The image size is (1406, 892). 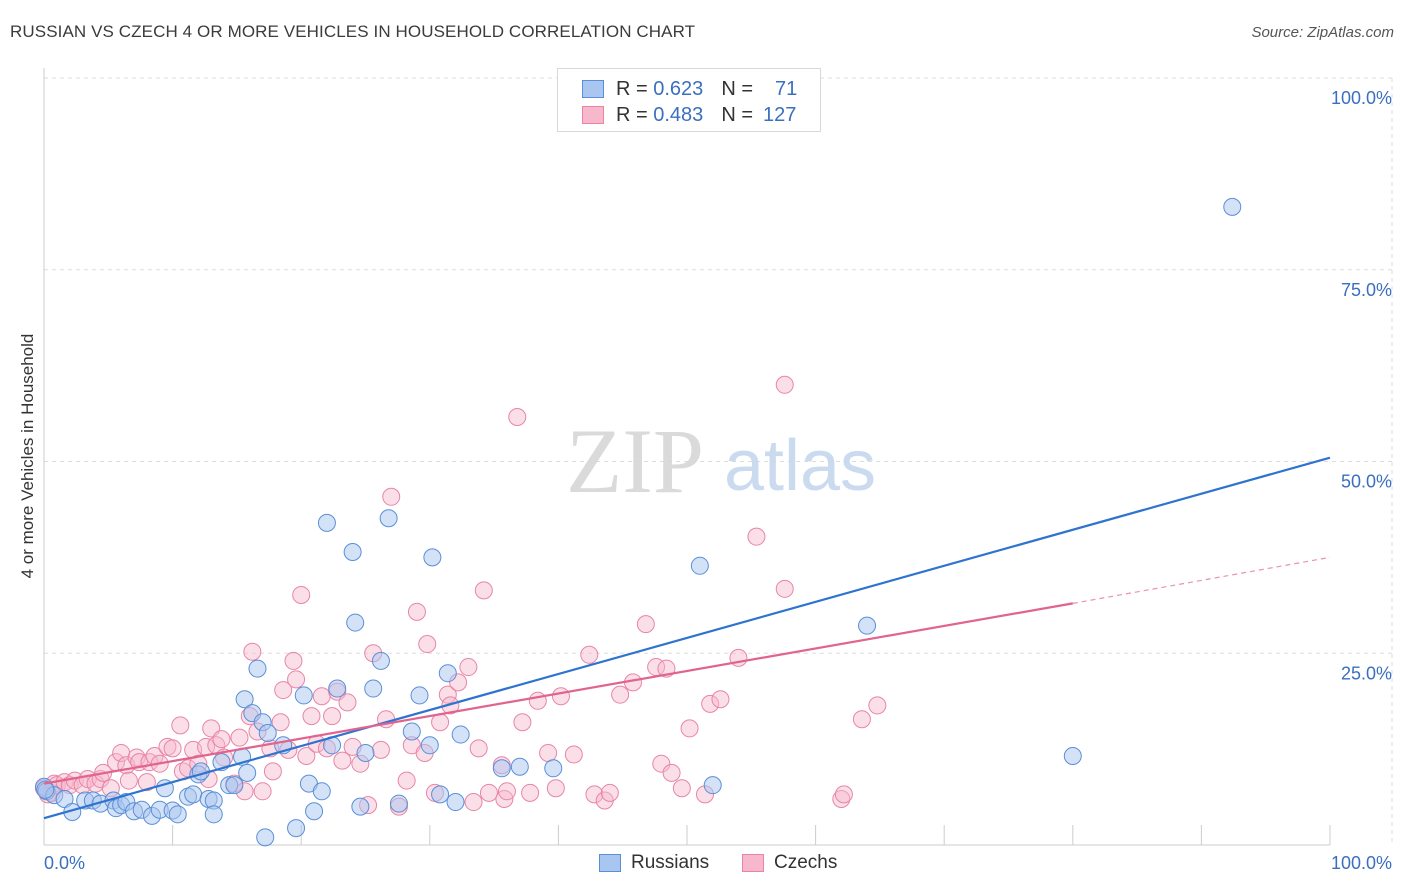 I want to click on legend-row-russians: R = 0.623 N = 71, so click(x=689, y=89).